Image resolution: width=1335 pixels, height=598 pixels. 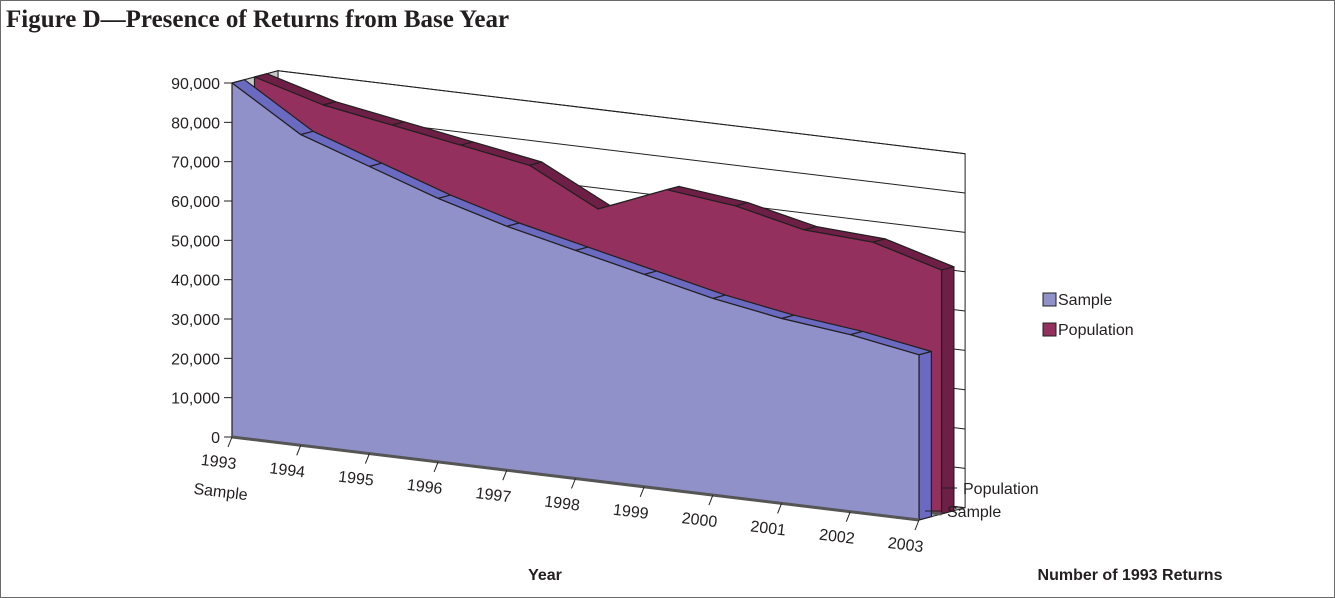 What do you see at coordinates (947, 390) in the screenshot?
I see `population-end-face` at bounding box center [947, 390].